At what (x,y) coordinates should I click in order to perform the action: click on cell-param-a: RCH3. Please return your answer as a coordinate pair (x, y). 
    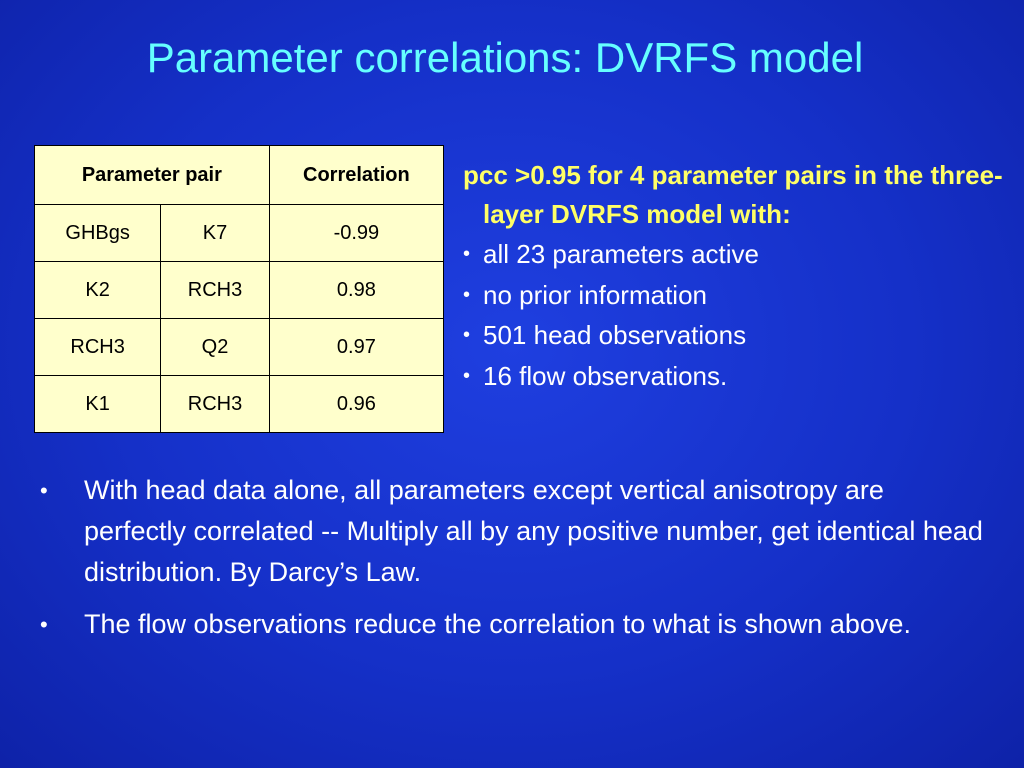
    Looking at the image, I should click on (97, 347).